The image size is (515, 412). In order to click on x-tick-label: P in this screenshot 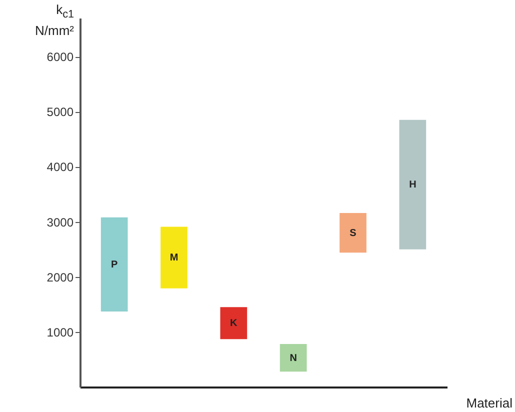, I will do `click(114, 264)`.